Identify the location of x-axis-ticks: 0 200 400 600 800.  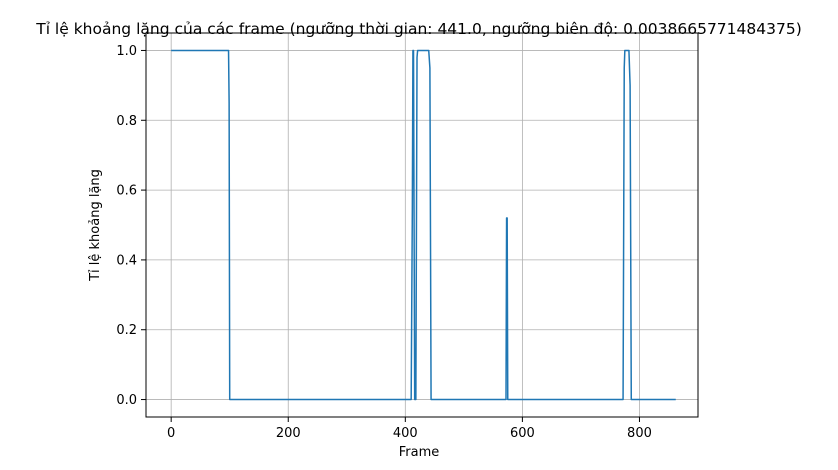
(409, 429).